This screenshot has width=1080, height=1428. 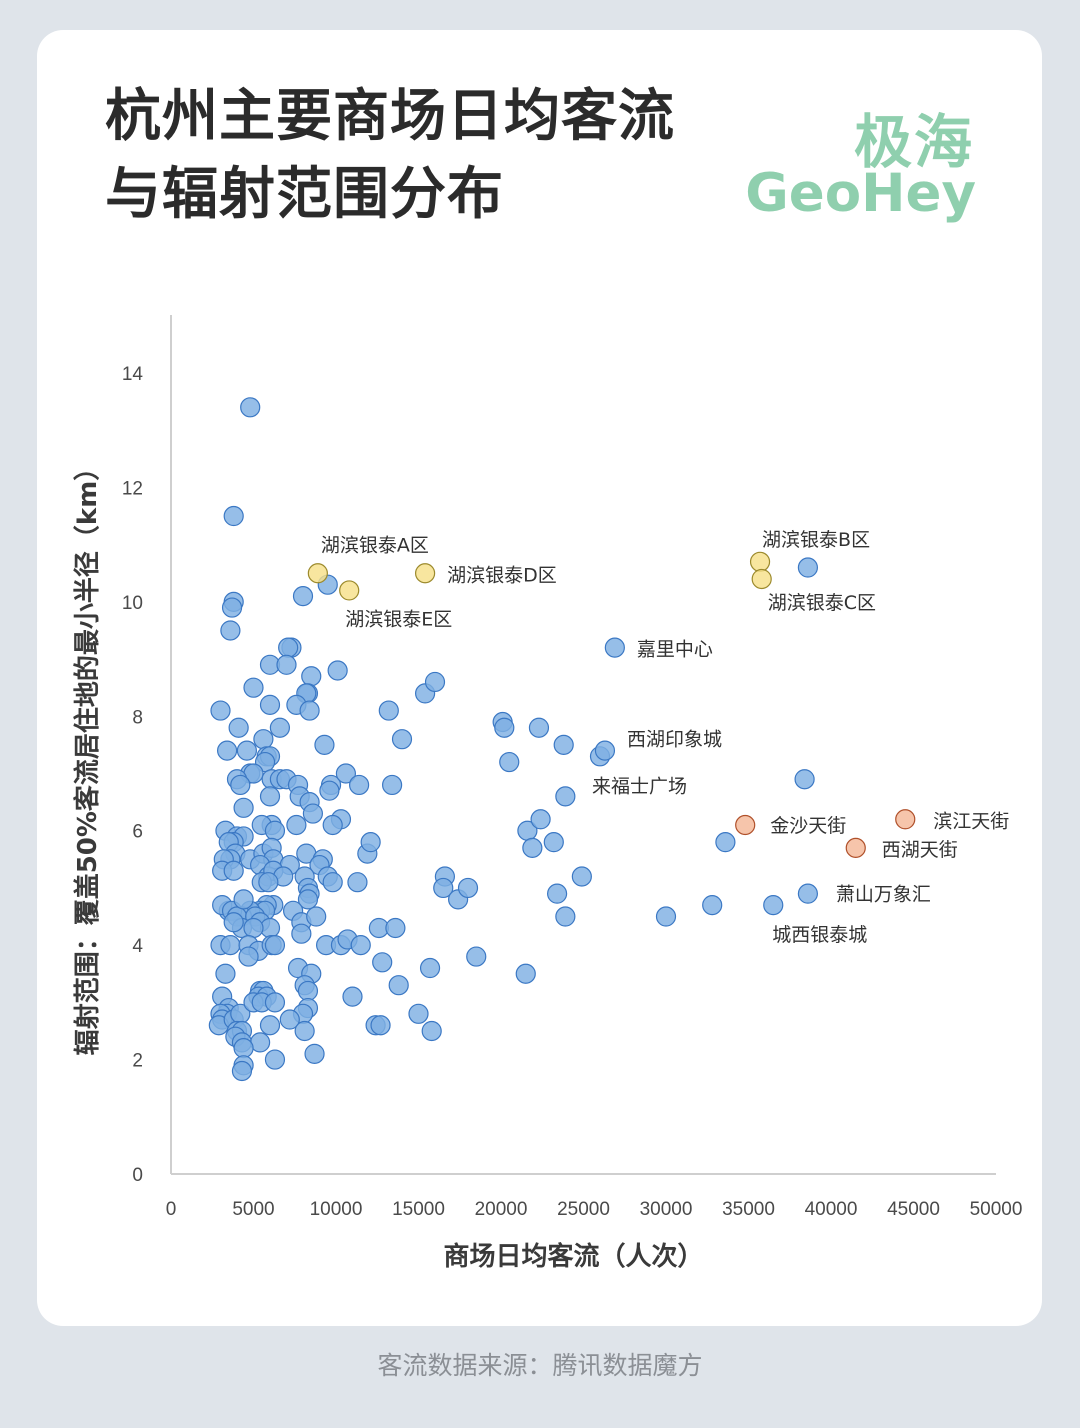 I want to click on y-tick-label: 2, so click(x=137, y=1061).